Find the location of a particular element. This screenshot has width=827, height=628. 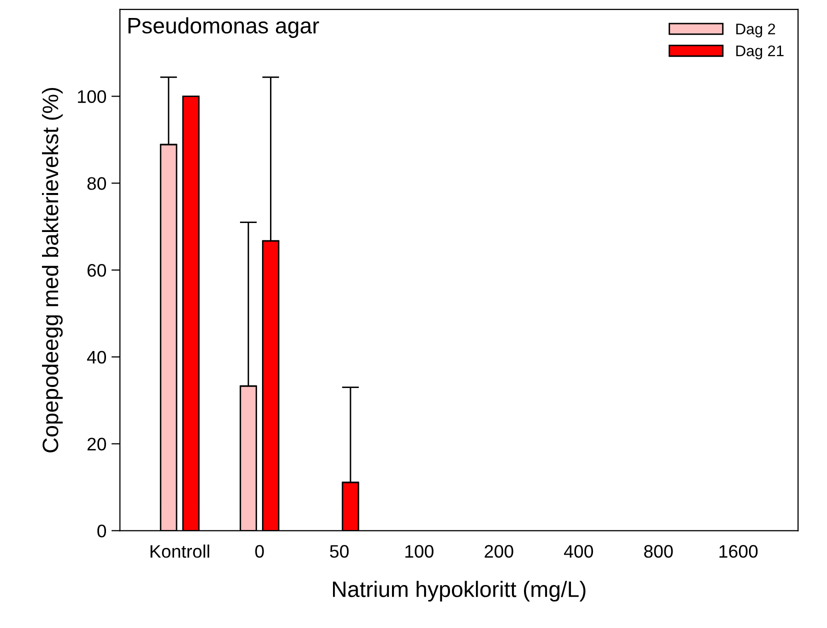

x-tick-label: 800 is located at coordinates (658, 551).